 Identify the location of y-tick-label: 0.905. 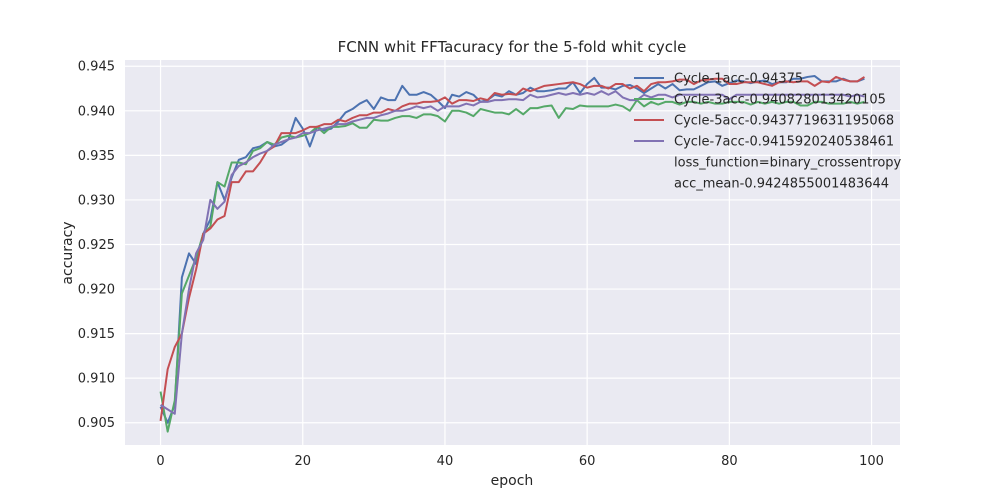
(96, 423).